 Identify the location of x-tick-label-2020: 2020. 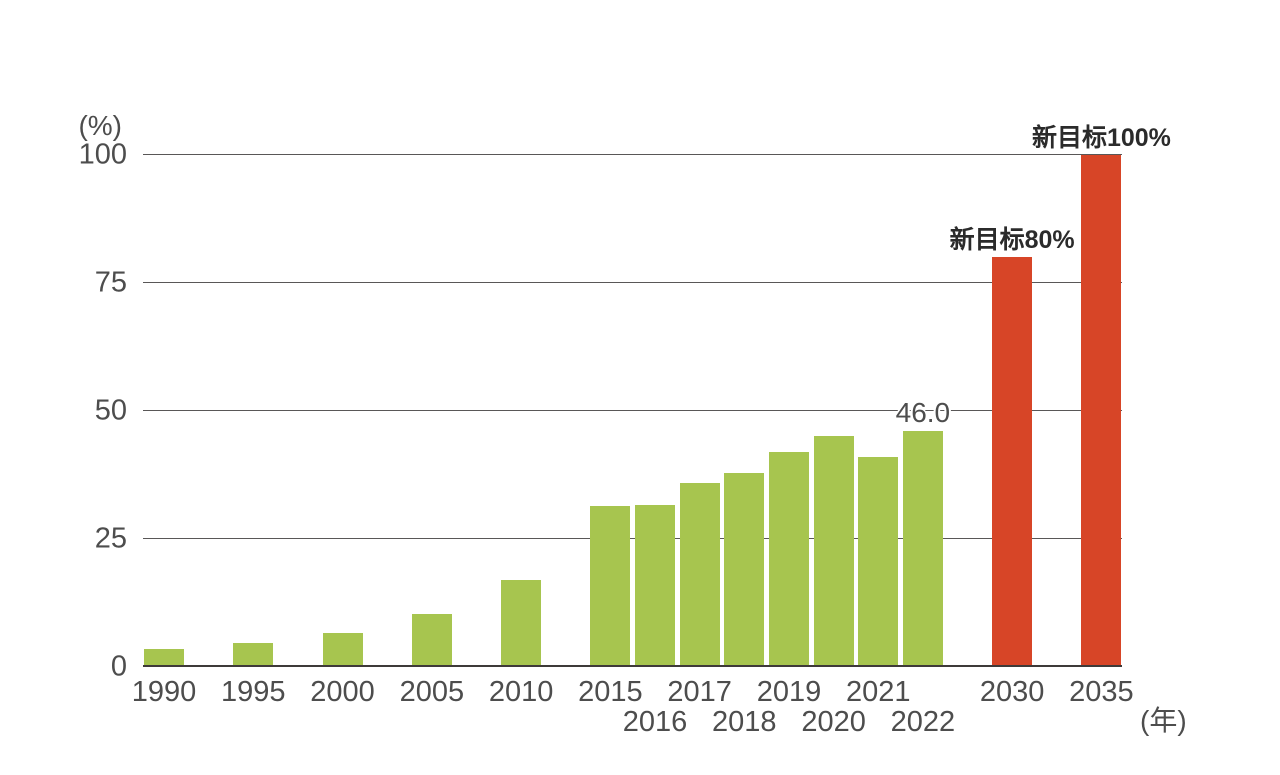
(833, 722).